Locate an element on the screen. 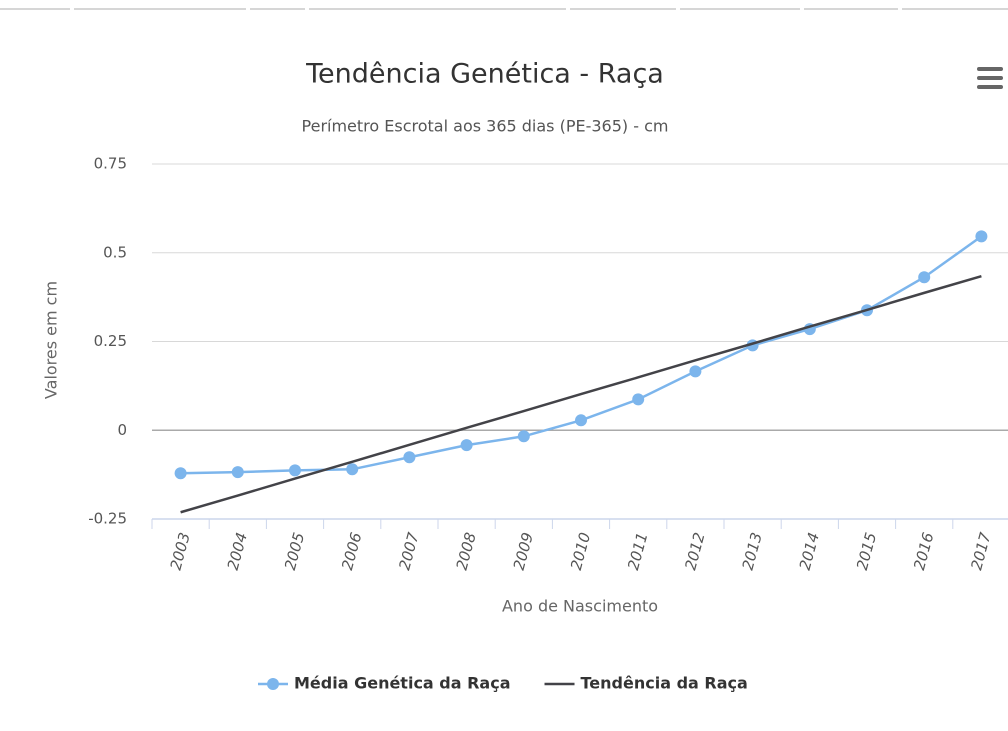  y-tick-label: 0.75 is located at coordinates (110, 164).